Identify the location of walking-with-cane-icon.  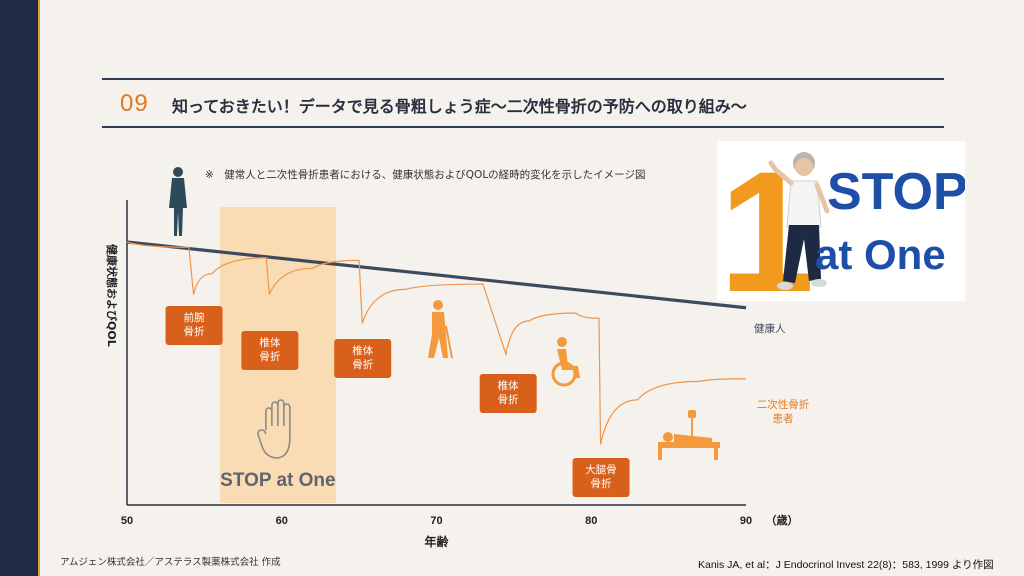
(440, 329).